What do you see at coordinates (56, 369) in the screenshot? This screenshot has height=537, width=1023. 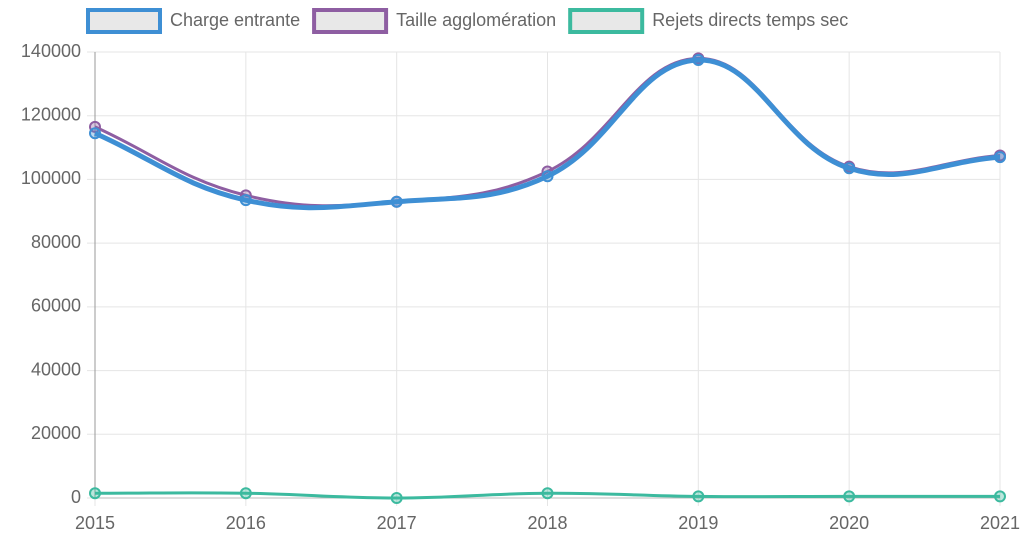 I see `y-tick-label: 40000` at bounding box center [56, 369].